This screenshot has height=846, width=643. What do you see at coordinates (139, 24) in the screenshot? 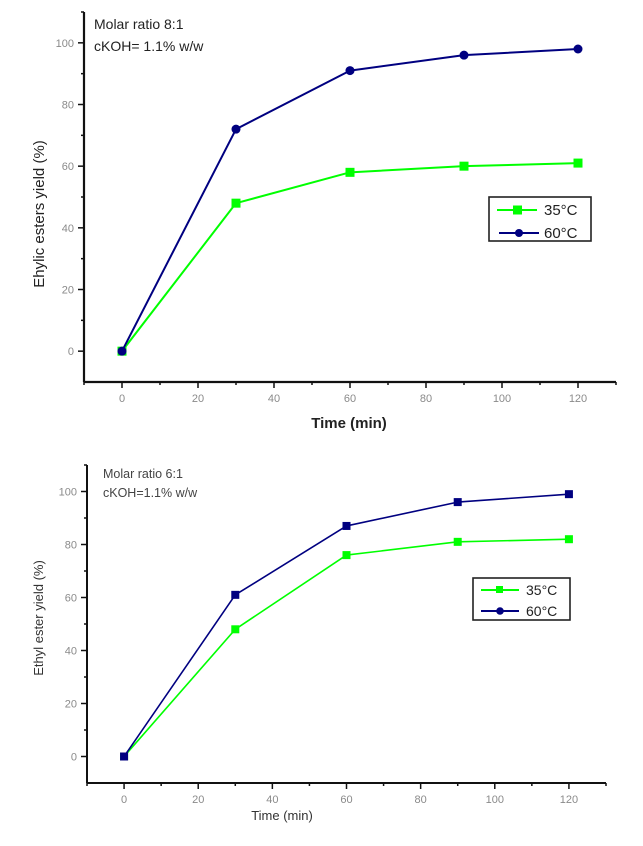
I see `annotation-line-1: Molar ratio 8:1` at bounding box center [139, 24].